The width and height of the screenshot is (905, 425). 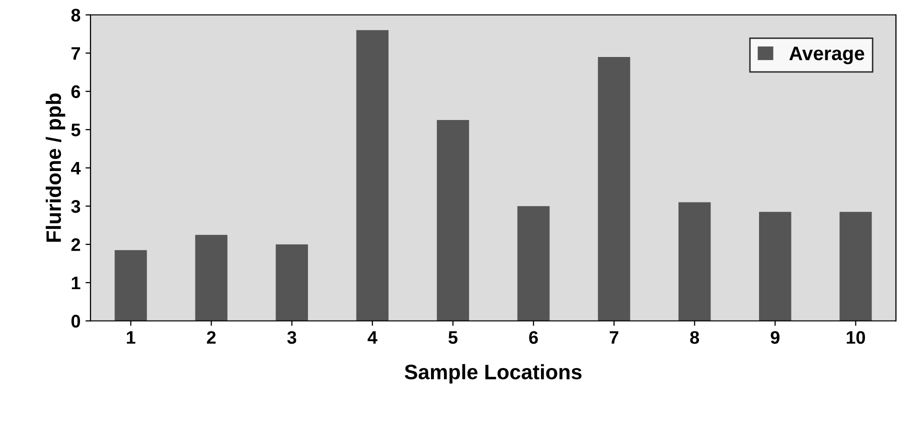 What do you see at coordinates (695, 337) in the screenshot?
I see `x-tick-label: 8` at bounding box center [695, 337].